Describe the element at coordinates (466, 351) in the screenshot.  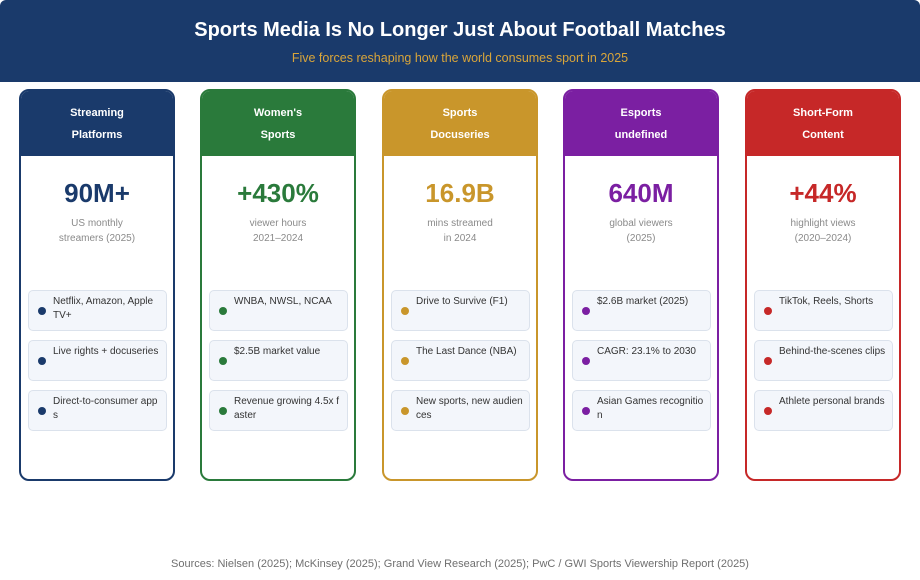
I see `card-item-text: The Last Dance (NBA)` at that location.